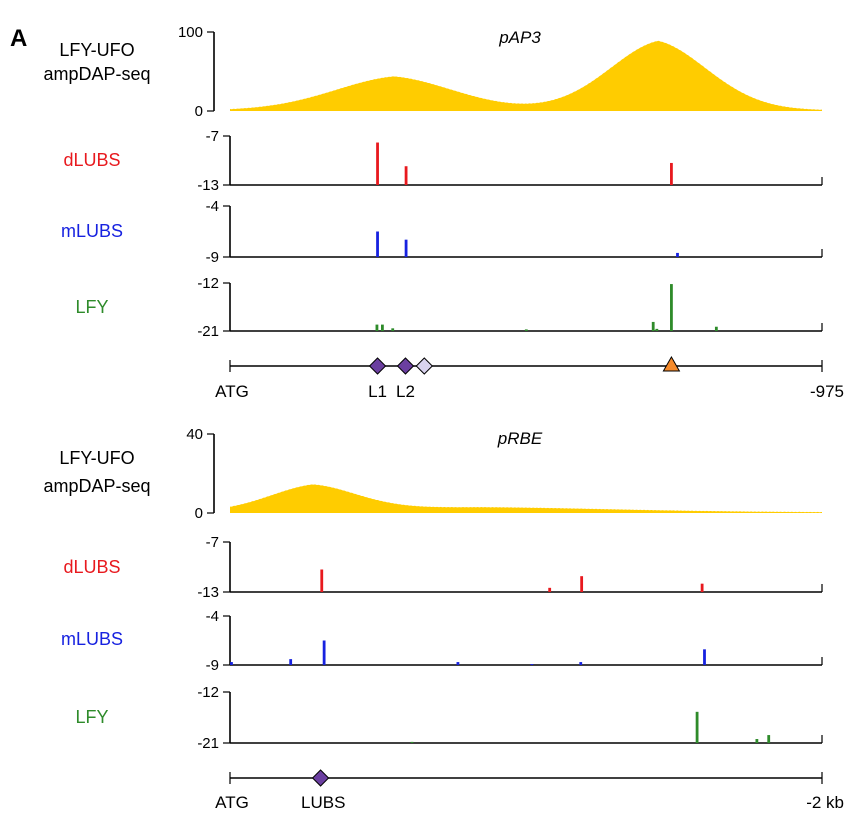 Image resolution: width=847 pixels, height=814 pixels. Describe the element at coordinates (18, 38) in the screenshot. I see `panel-letter: A` at that location.